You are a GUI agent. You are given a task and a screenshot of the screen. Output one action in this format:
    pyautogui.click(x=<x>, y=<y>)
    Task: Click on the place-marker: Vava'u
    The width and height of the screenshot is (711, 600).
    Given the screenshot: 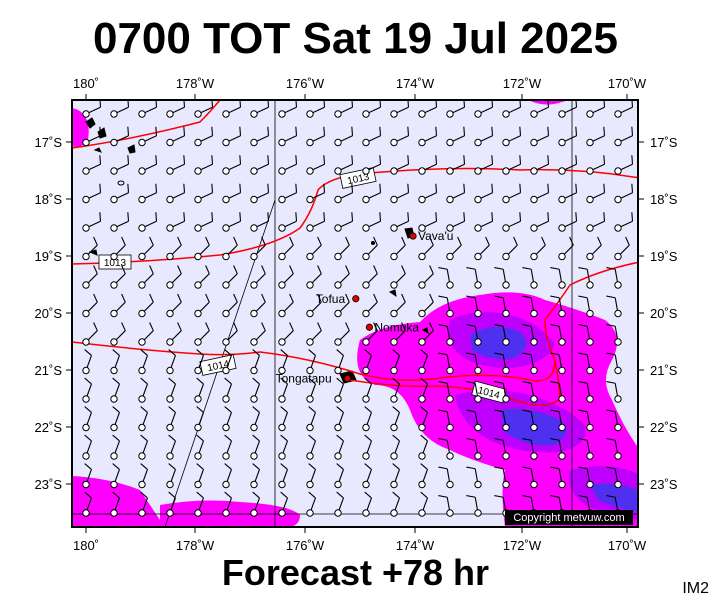 What is the action you would take?
    pyautogui.click(x=431, y=236)
    